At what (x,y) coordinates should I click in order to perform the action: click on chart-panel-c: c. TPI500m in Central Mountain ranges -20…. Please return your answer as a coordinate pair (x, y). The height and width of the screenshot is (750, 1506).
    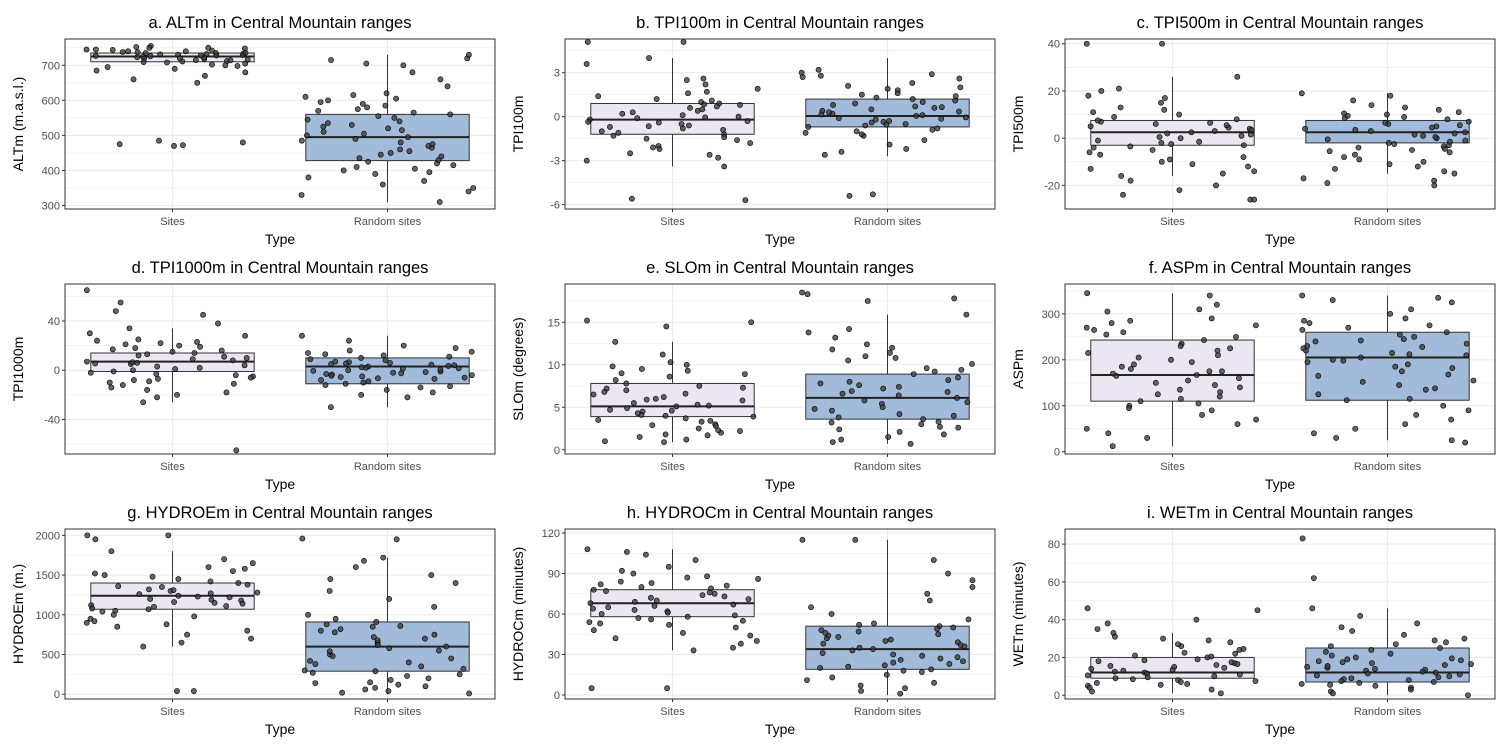
    Looking at the image, I should click on (1253, 129).